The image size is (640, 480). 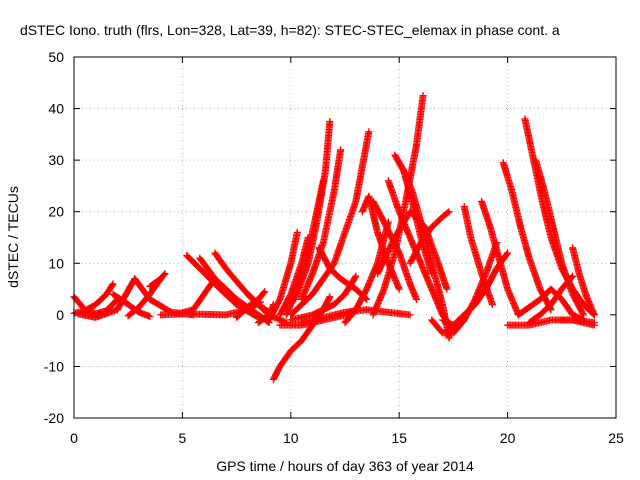 What do you see at coordinates (56, 212) in the screenshot?
I see `y-tick-label: 20` at bounding box center [56, 212].